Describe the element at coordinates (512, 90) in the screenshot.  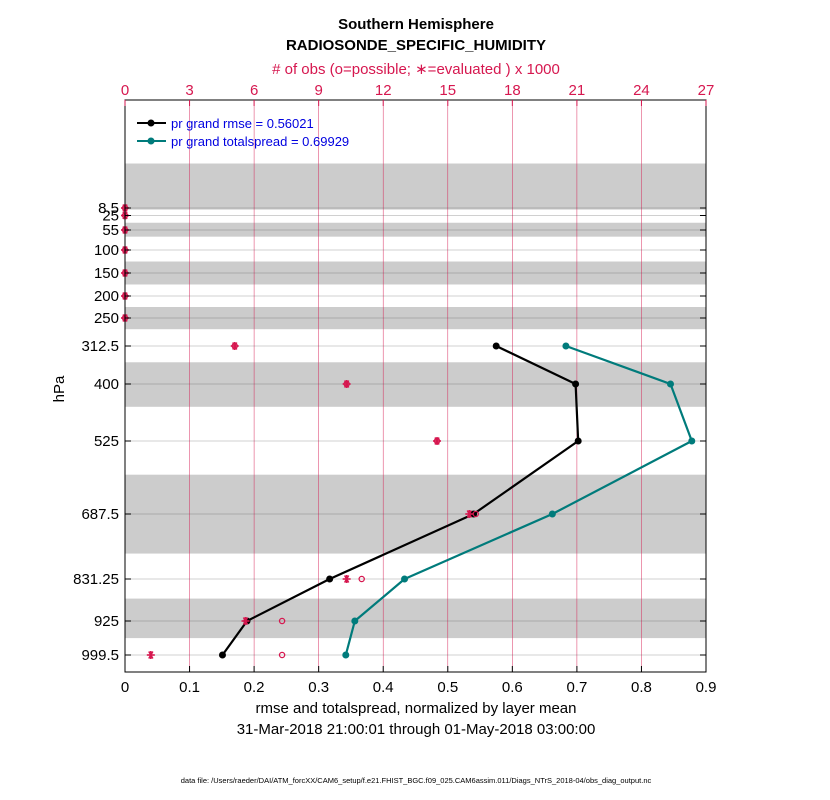
I see `top-tick-label-6: 18` at that location.